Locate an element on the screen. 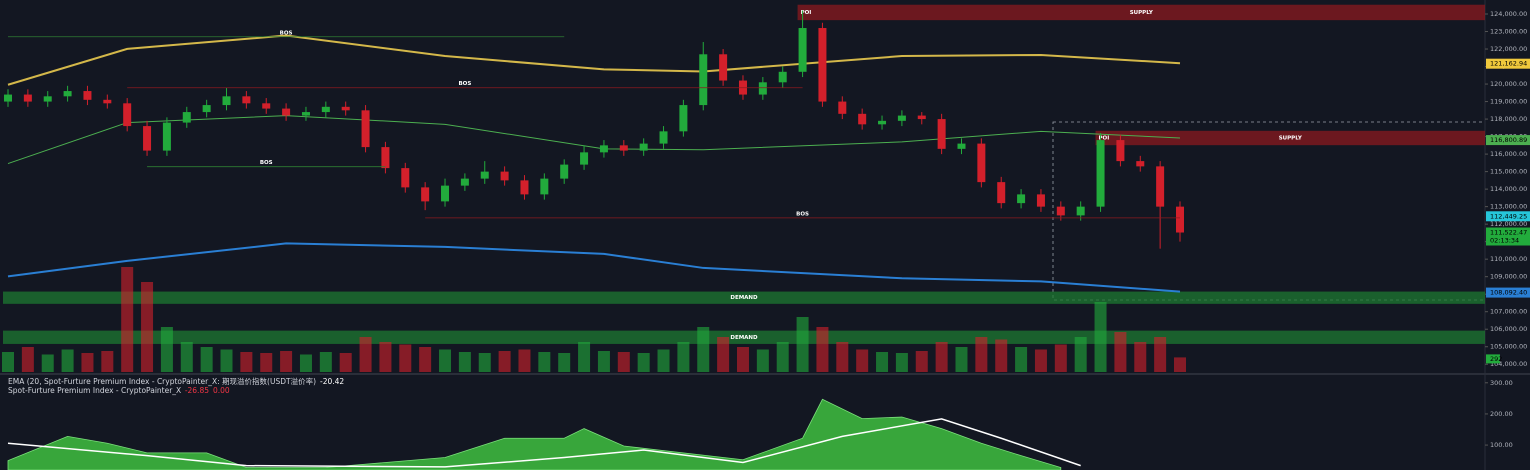 The image size is (1530, 470). legend-value: -26.85 is located at coordinates (197, 390).